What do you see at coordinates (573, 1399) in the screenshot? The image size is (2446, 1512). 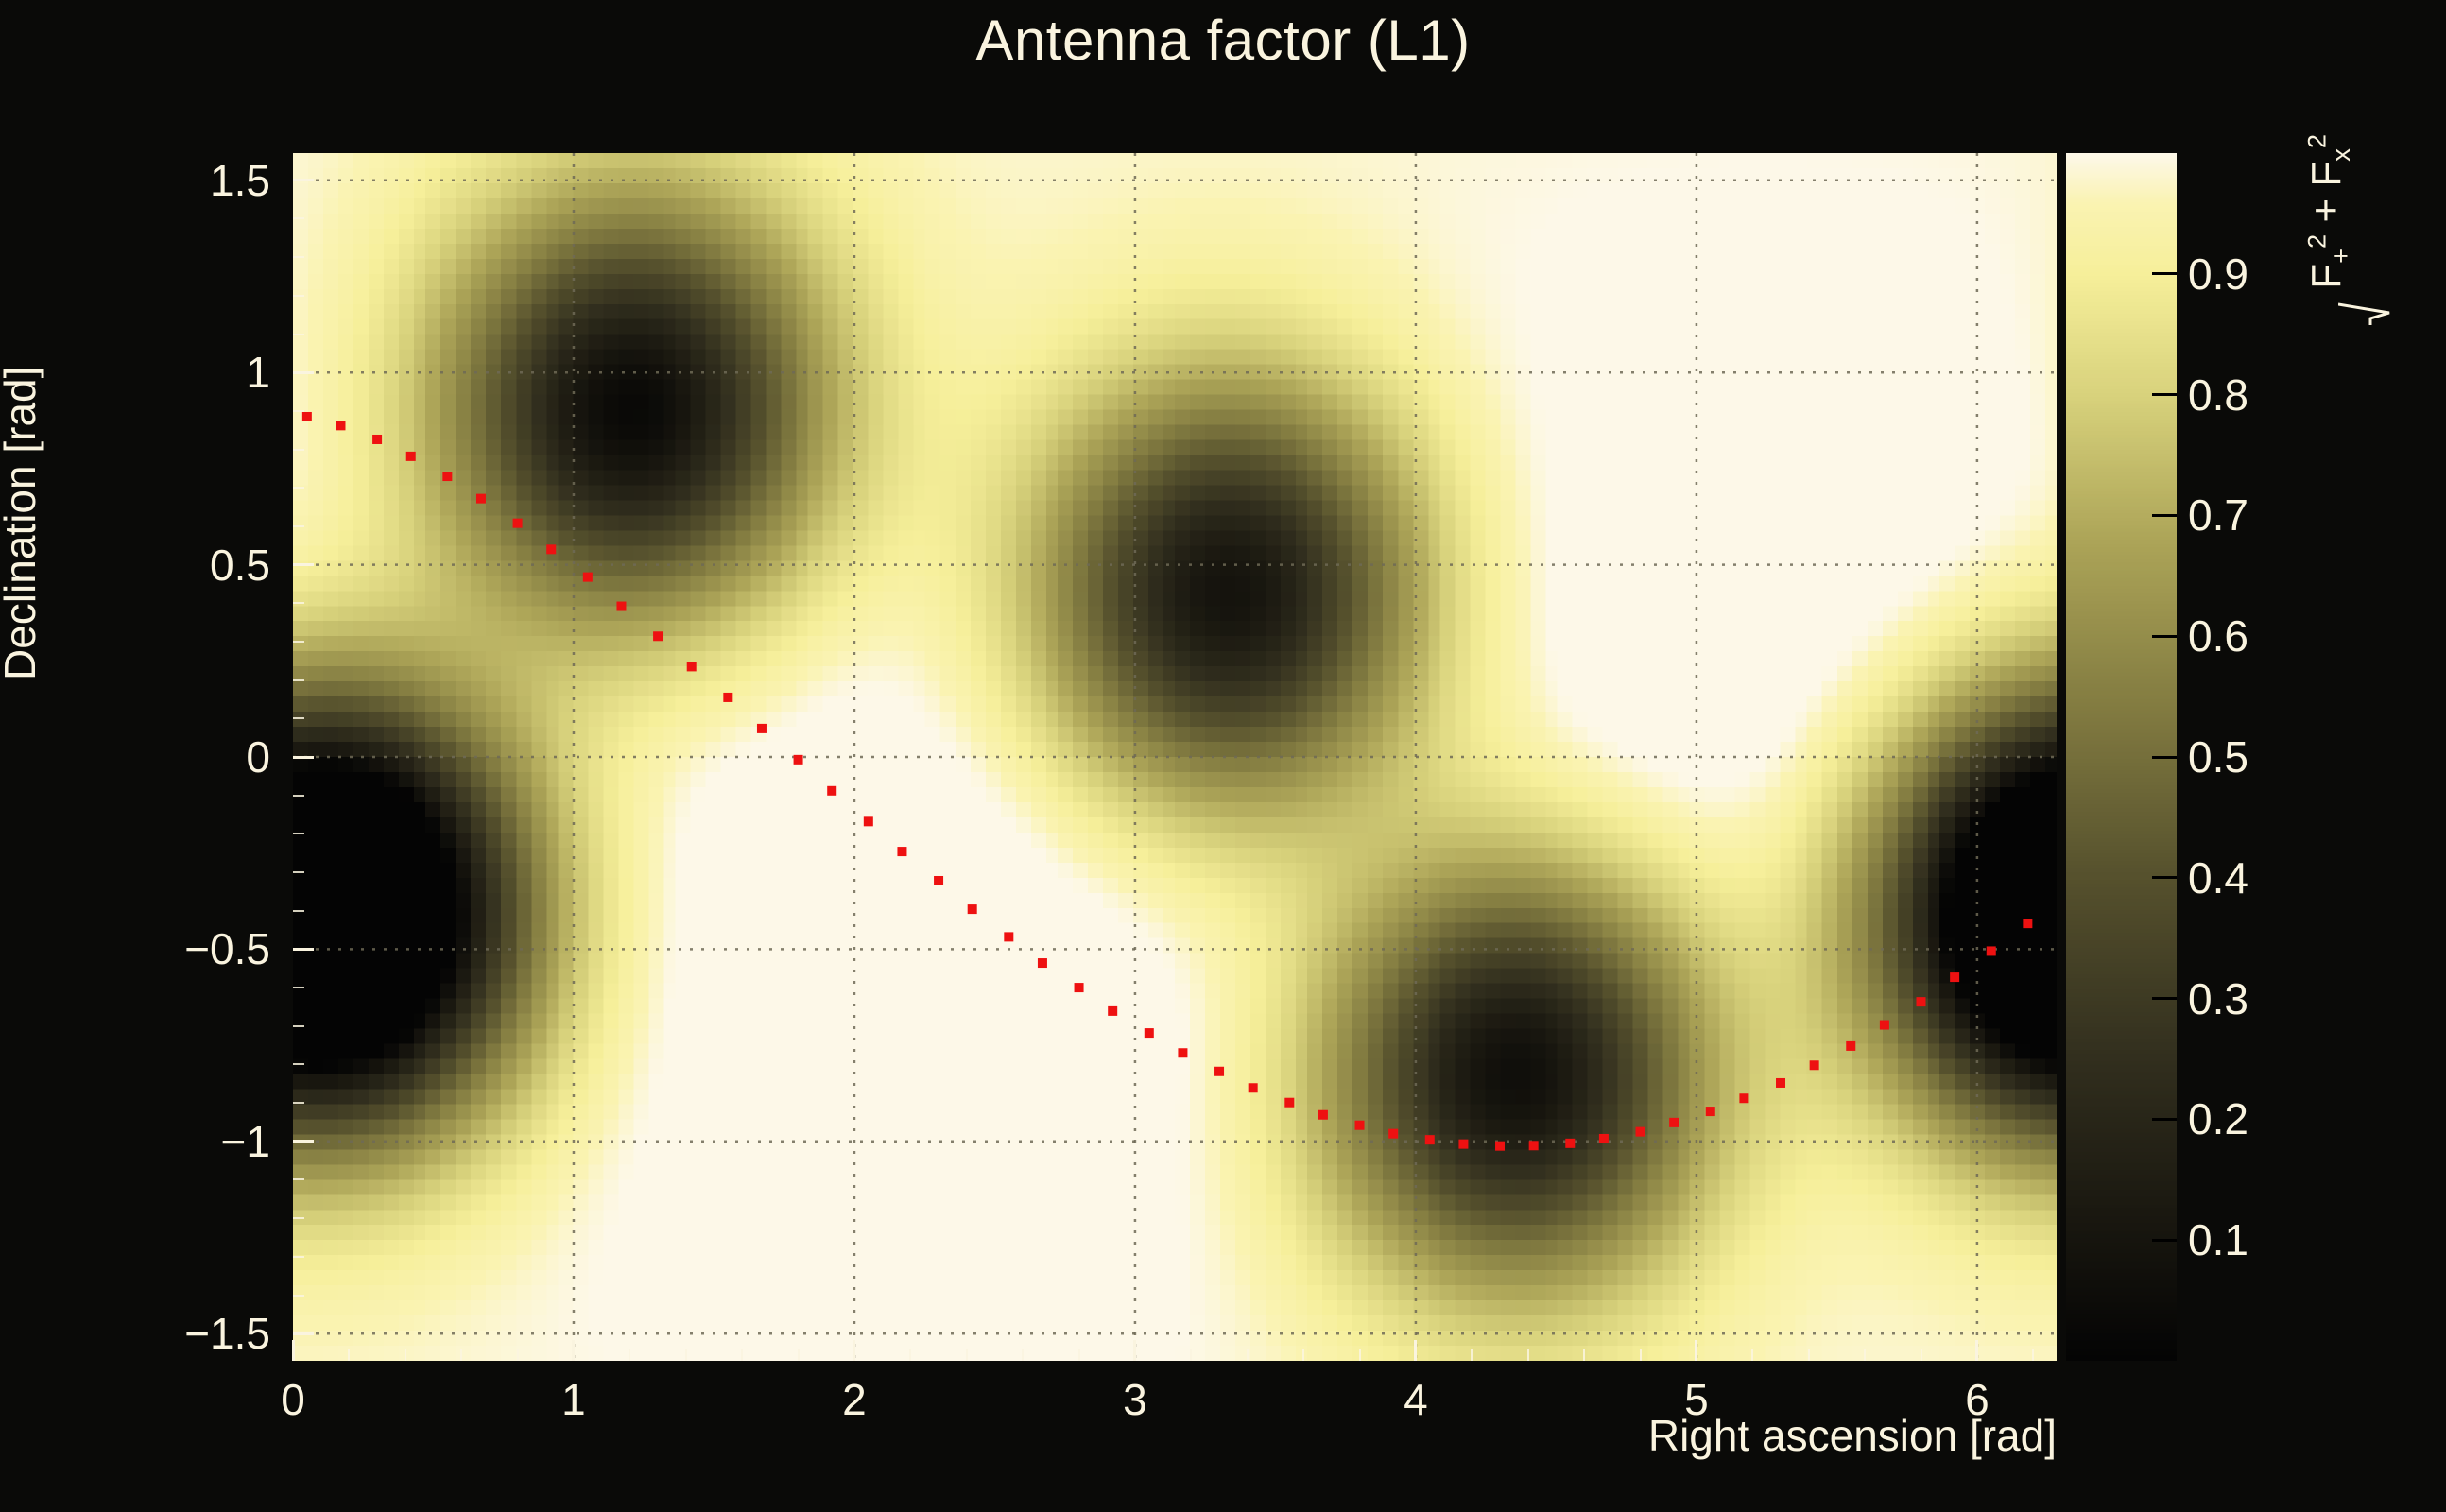 I see `x-tick-label: 1` at bounding box center [573, 1399].